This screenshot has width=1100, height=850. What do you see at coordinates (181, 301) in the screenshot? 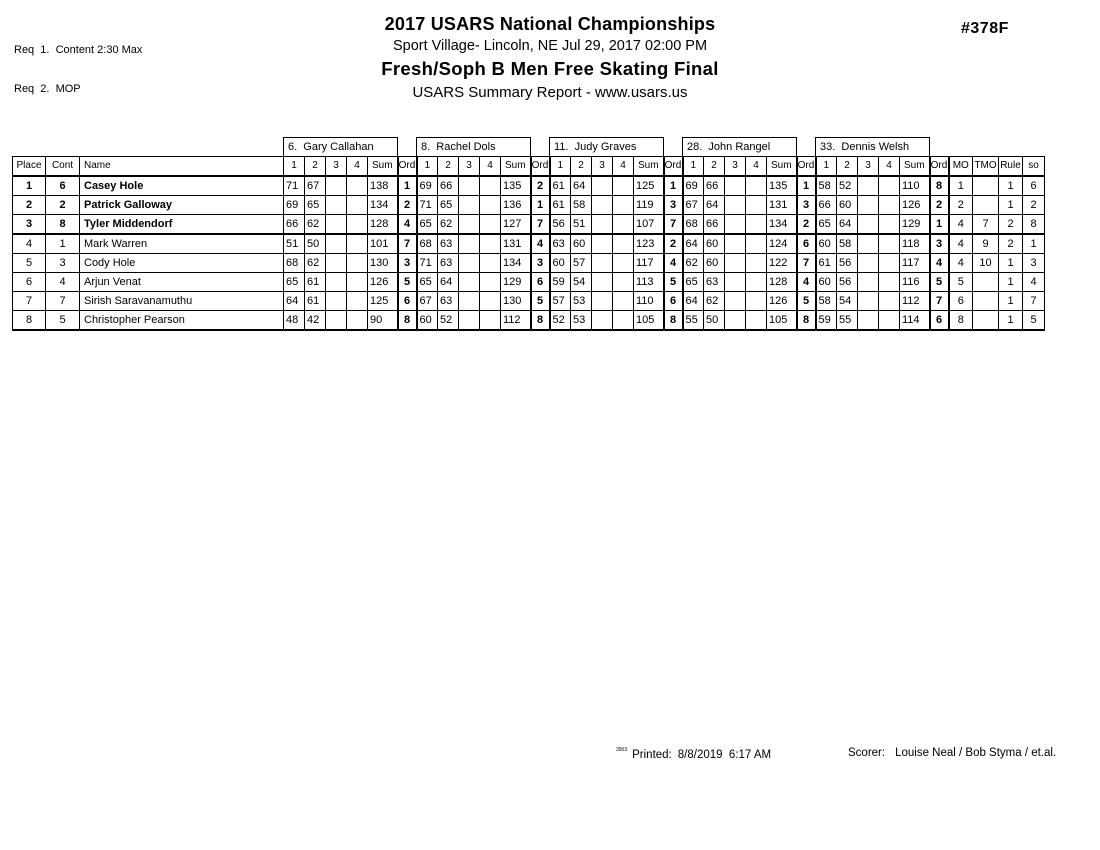
I see `name-cell: Sirish Saravanamuthu` at bounding box center [181, 301].